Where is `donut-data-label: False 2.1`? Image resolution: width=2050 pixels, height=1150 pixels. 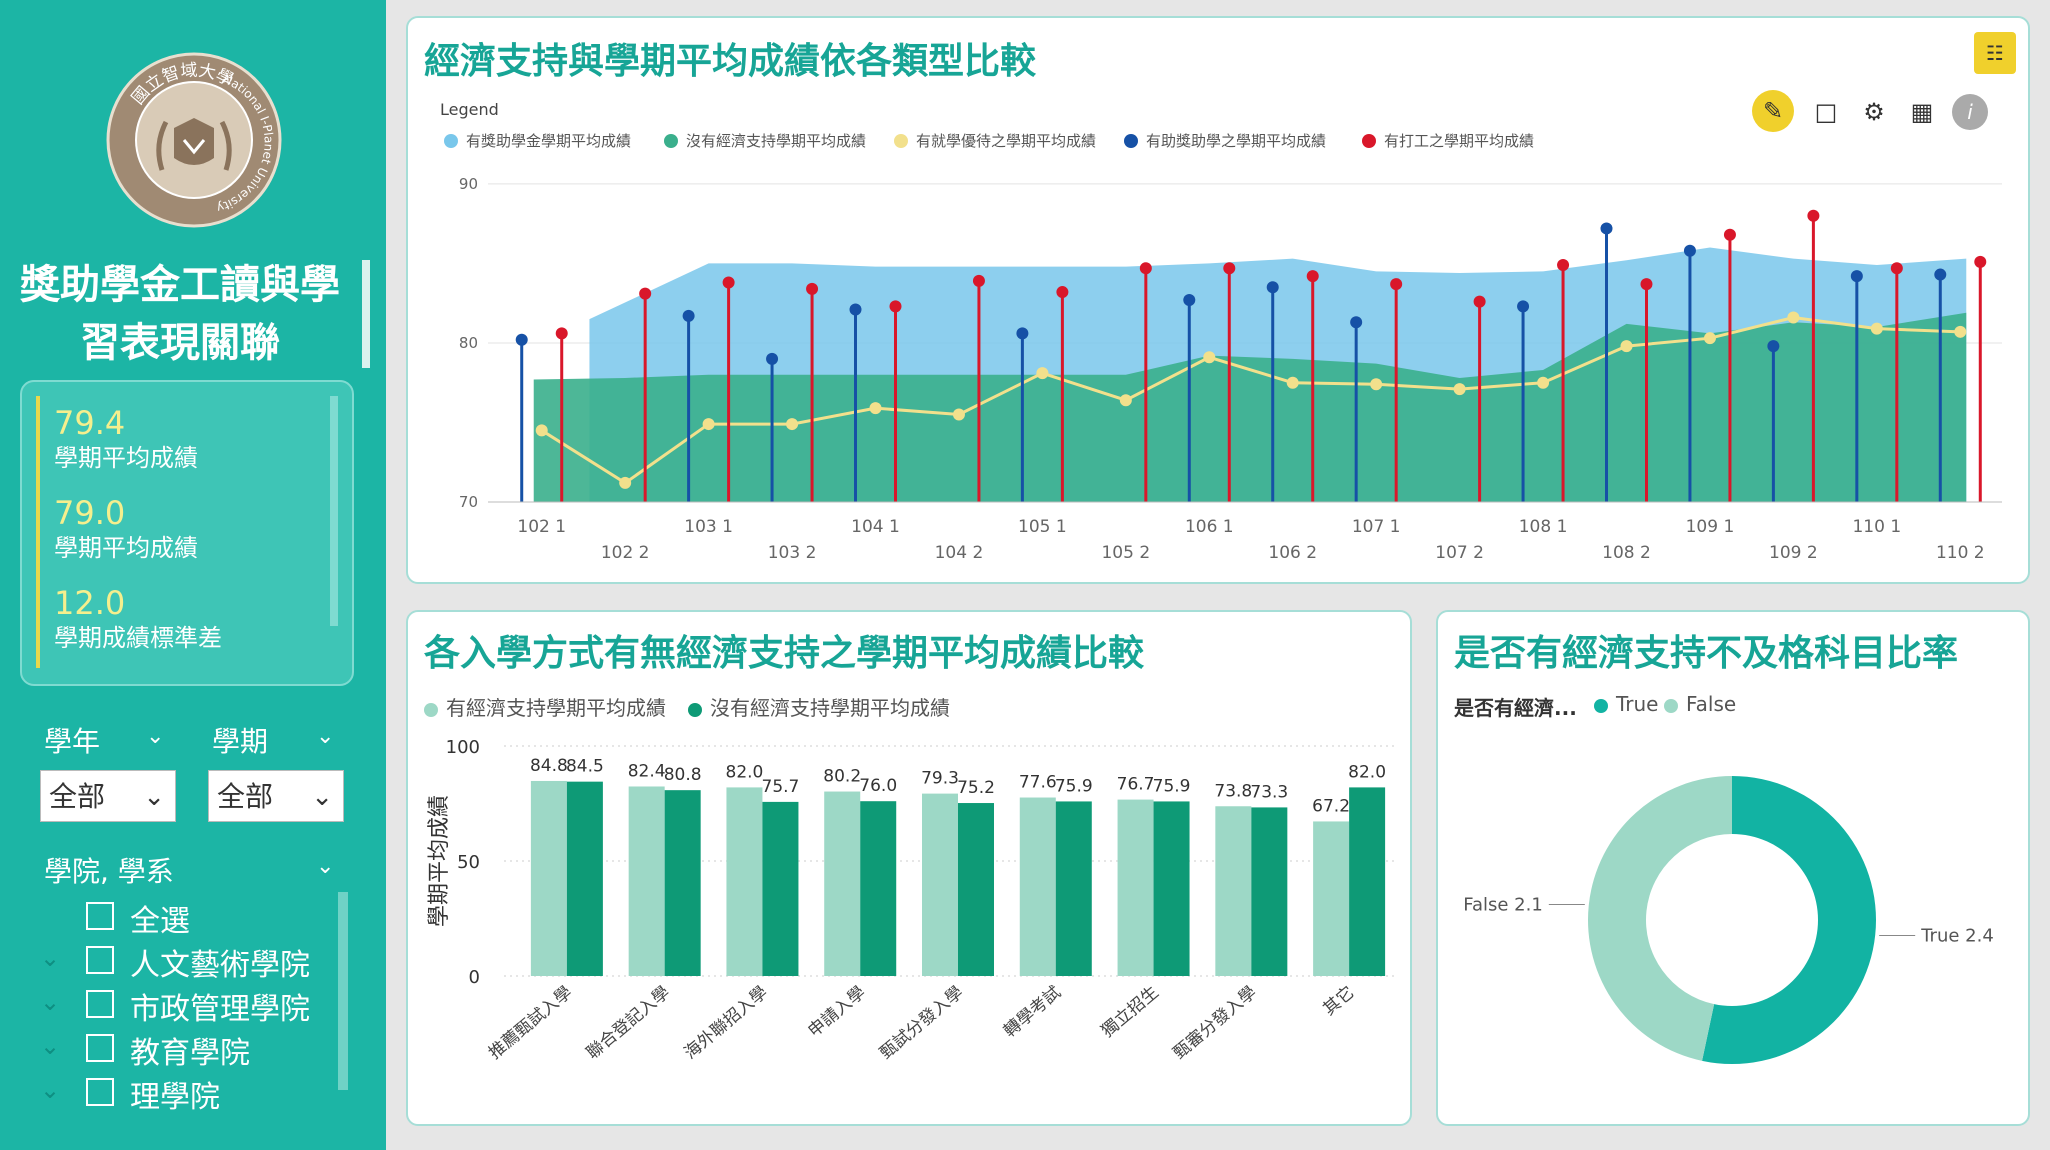
donut-data-label: False 2.1 is located at coordinates (1503, 905).